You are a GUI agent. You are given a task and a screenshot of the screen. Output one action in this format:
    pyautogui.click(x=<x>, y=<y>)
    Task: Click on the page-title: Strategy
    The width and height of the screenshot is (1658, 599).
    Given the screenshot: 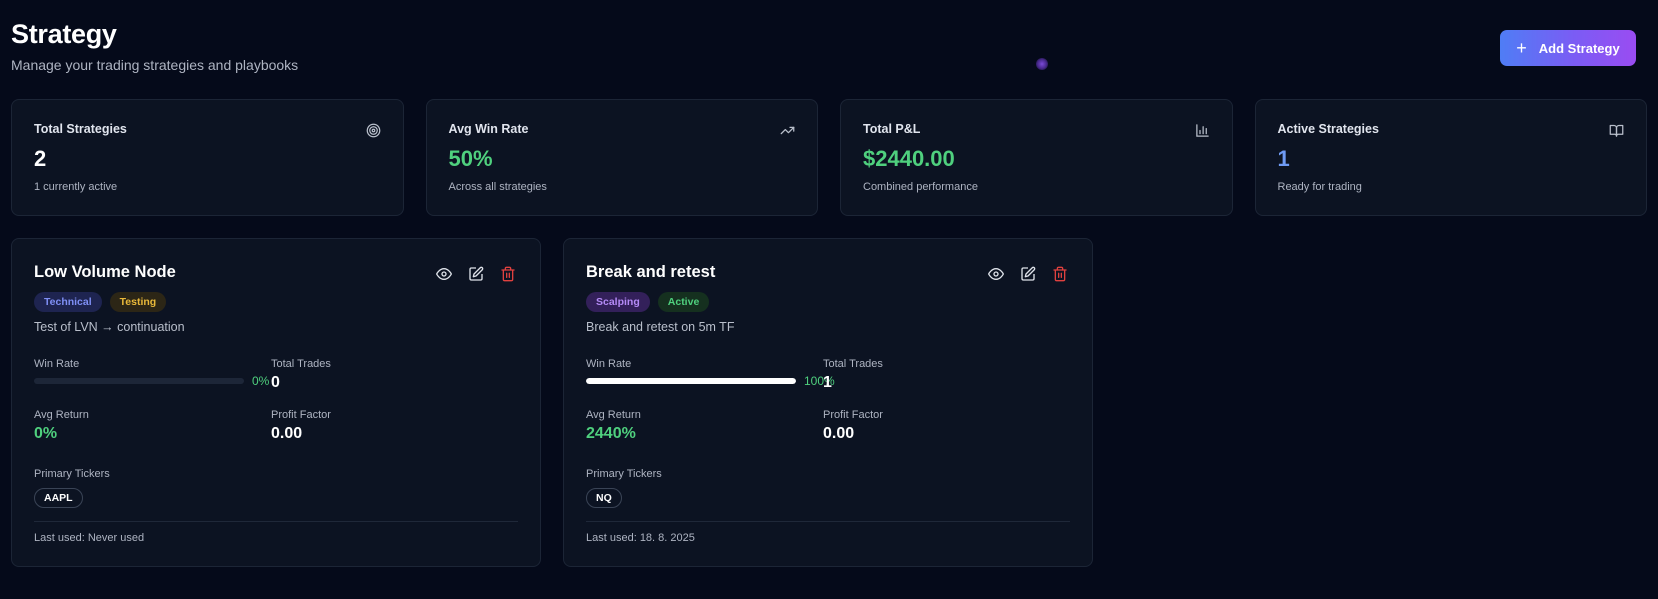 What is the action you would take?
    pyautogui.click(x=64, y=34)
    